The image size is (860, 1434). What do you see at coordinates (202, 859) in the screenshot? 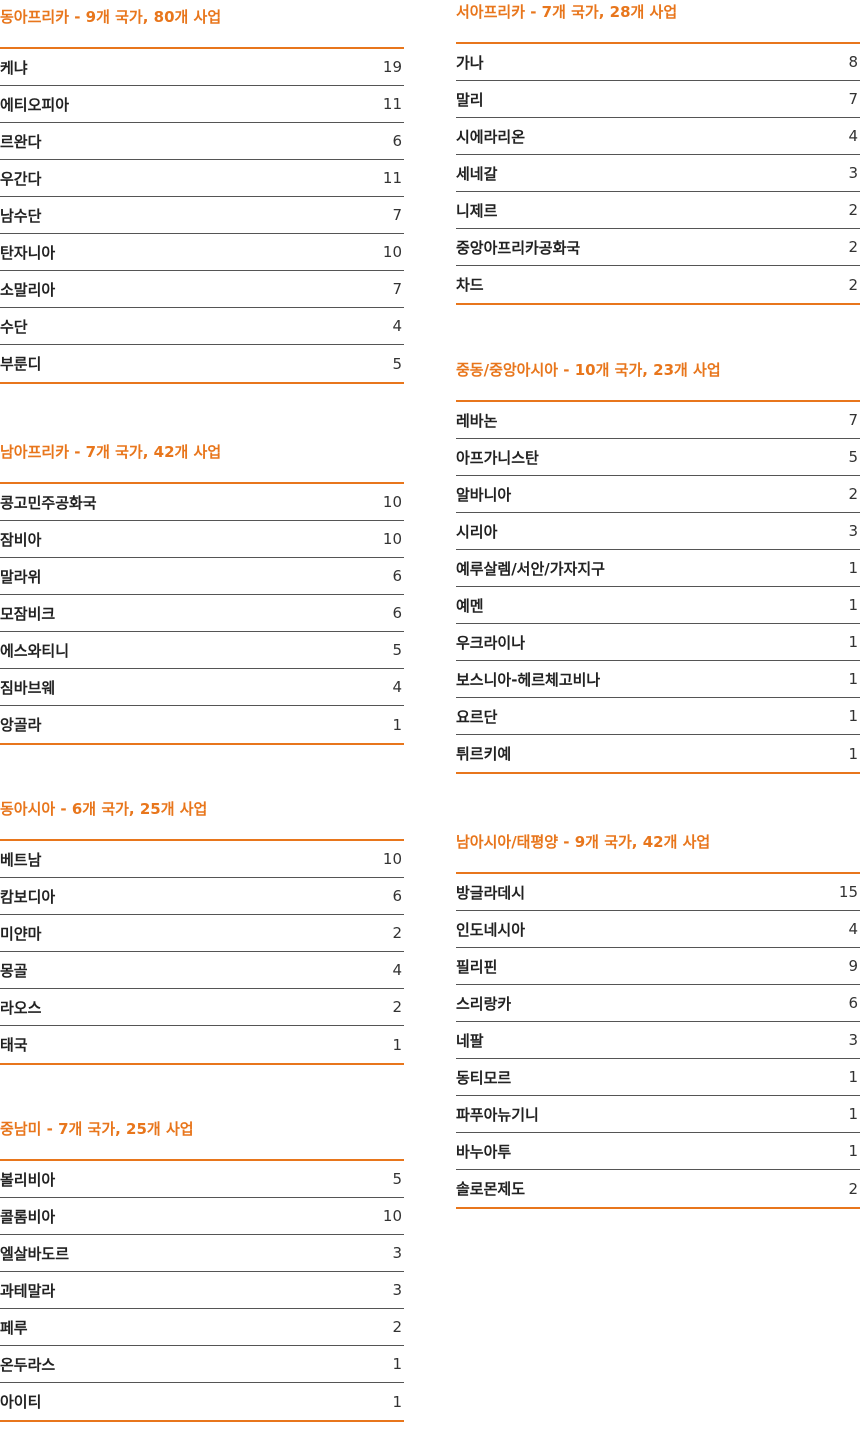
I see `table-row: 베트남 10` at bounding box center [202, 859].